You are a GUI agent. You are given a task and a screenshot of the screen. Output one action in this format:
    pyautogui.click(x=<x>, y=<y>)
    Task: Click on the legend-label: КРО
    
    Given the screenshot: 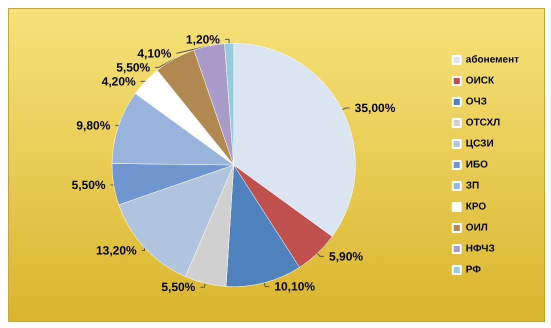 What is the action you would take?
    pyautogui.click(x=476, y=207)
    